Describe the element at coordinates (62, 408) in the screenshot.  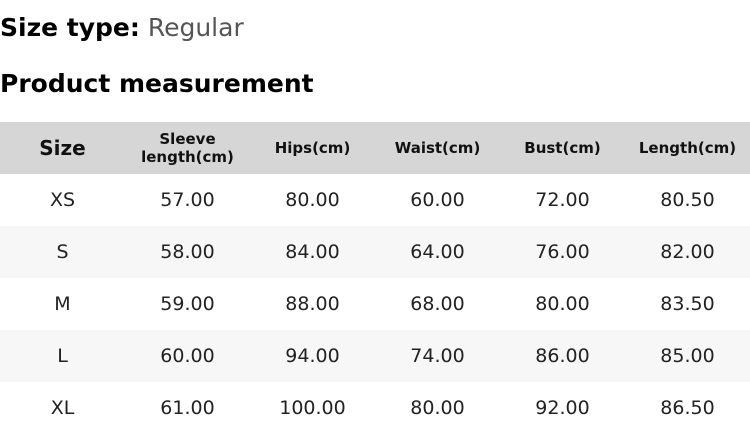
I see `table-cell: XL` at that location.